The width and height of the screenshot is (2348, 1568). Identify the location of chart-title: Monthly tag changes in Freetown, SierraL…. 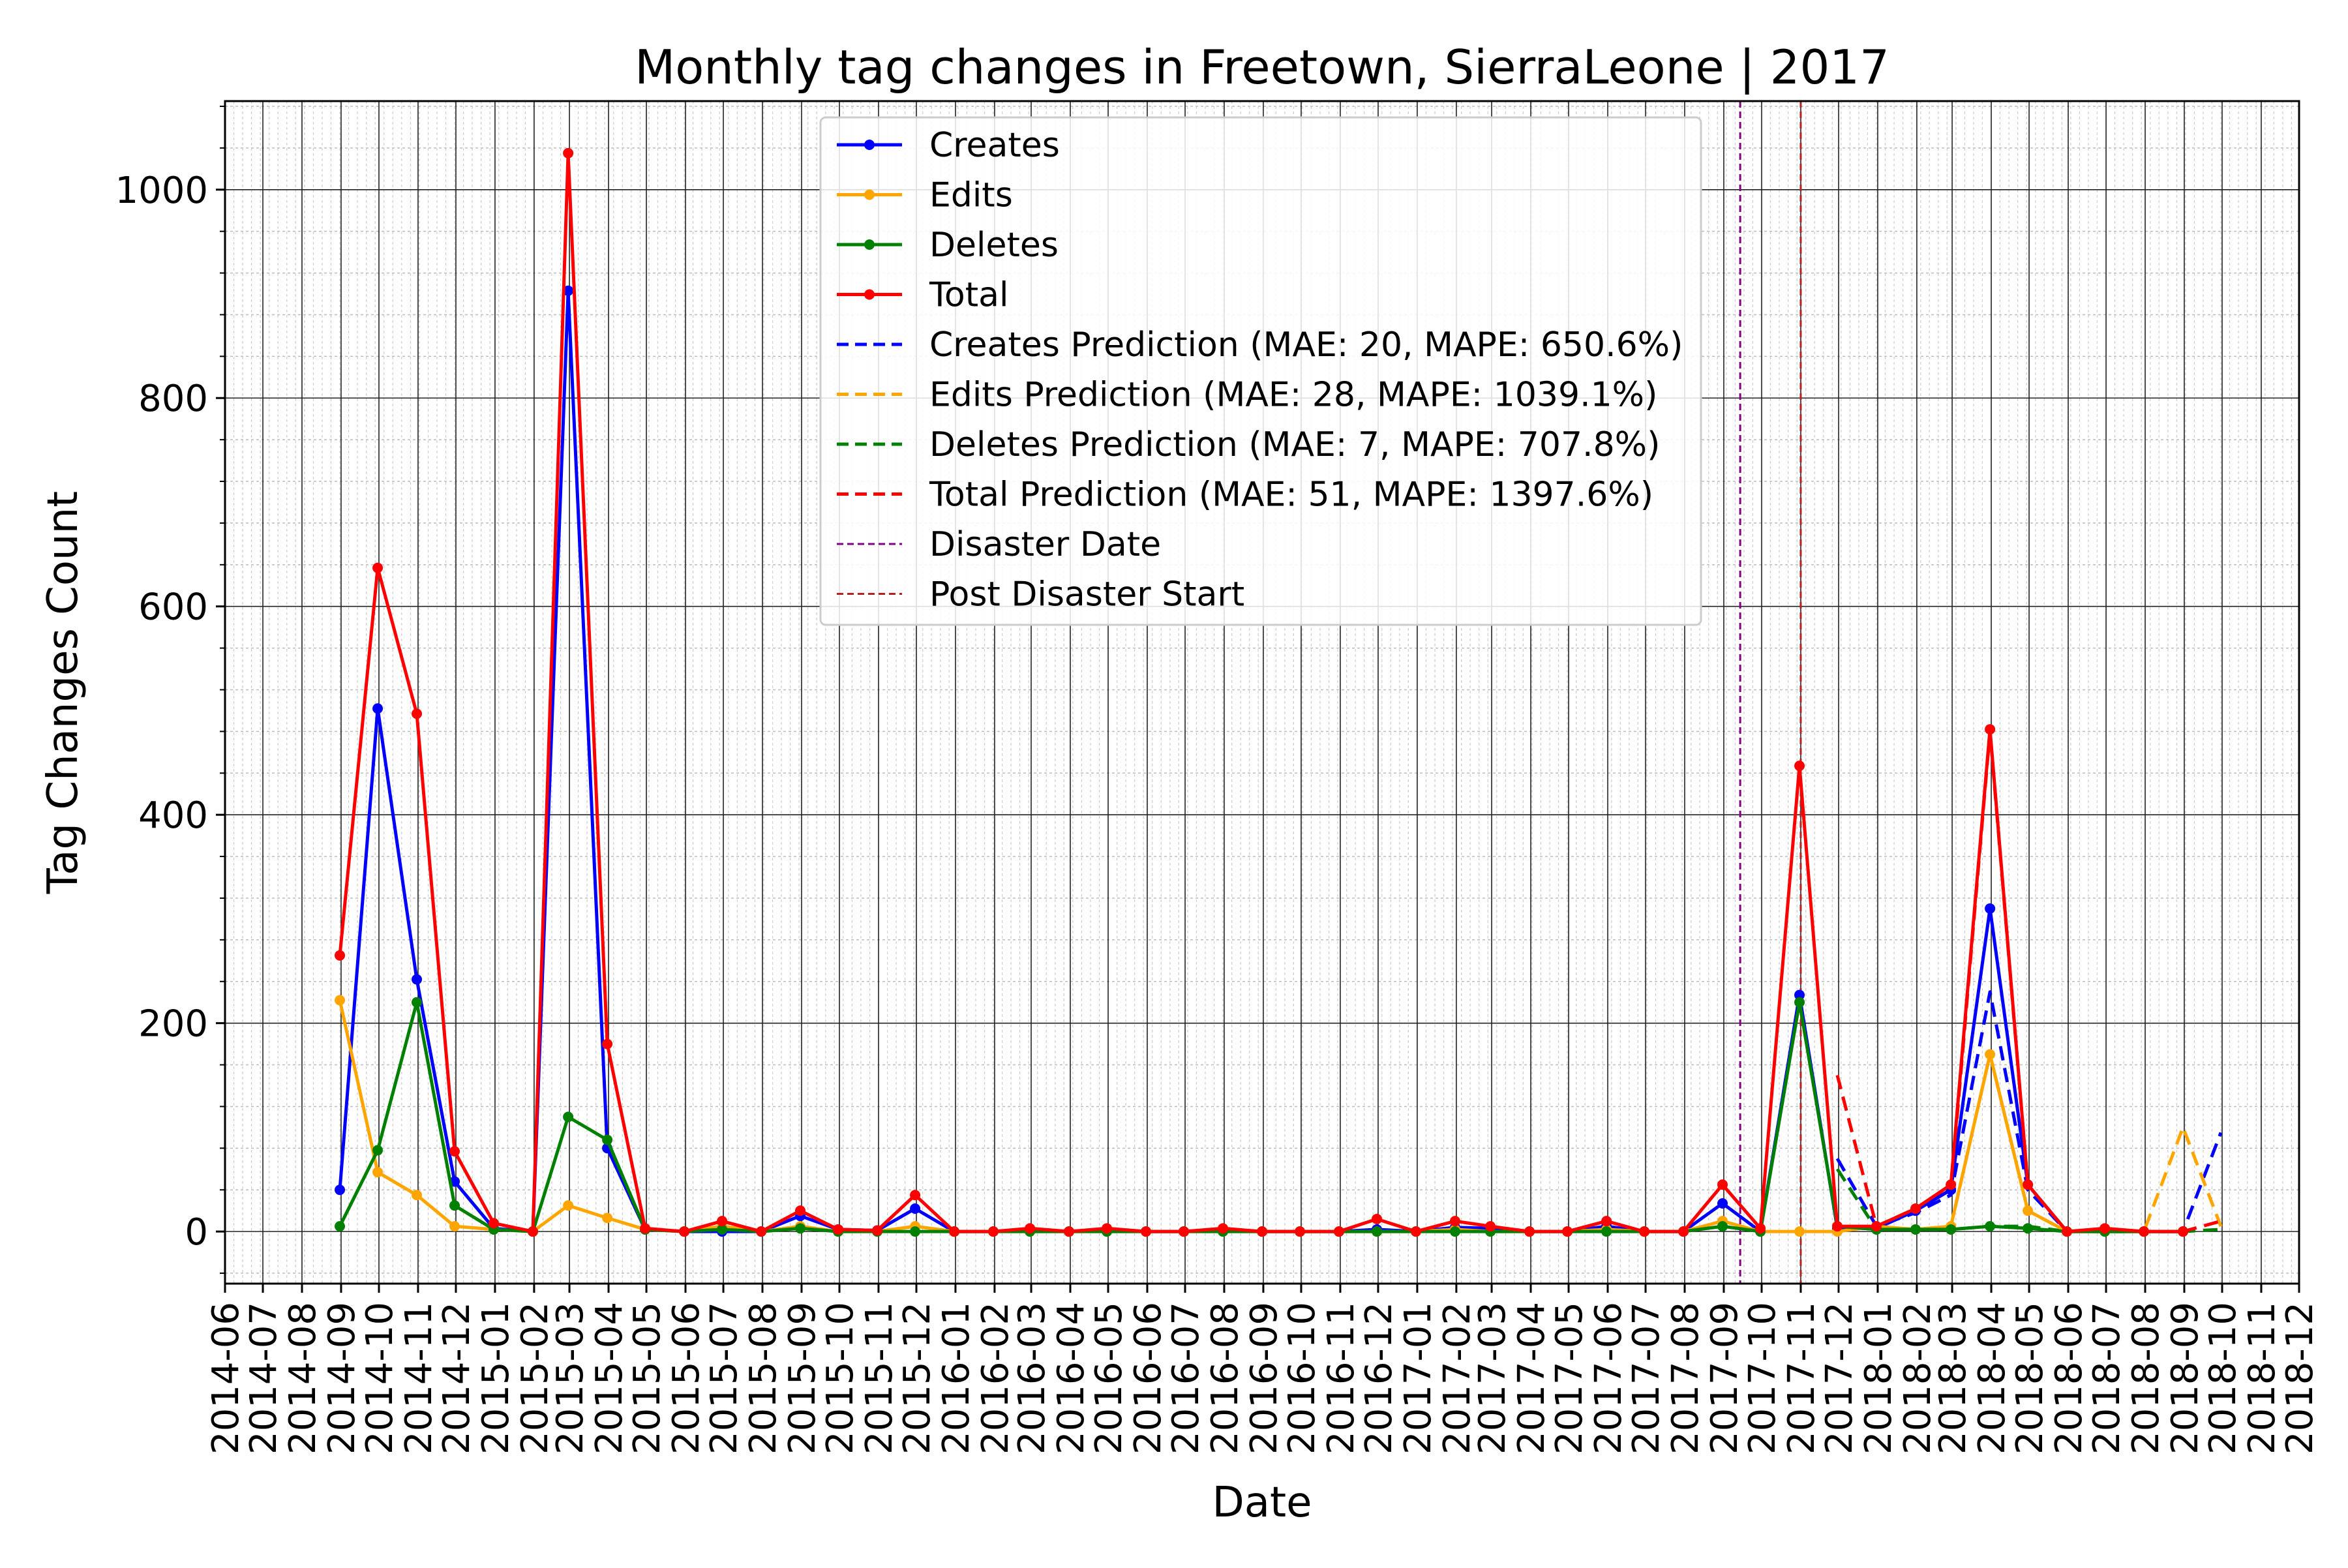
(1262, 67).